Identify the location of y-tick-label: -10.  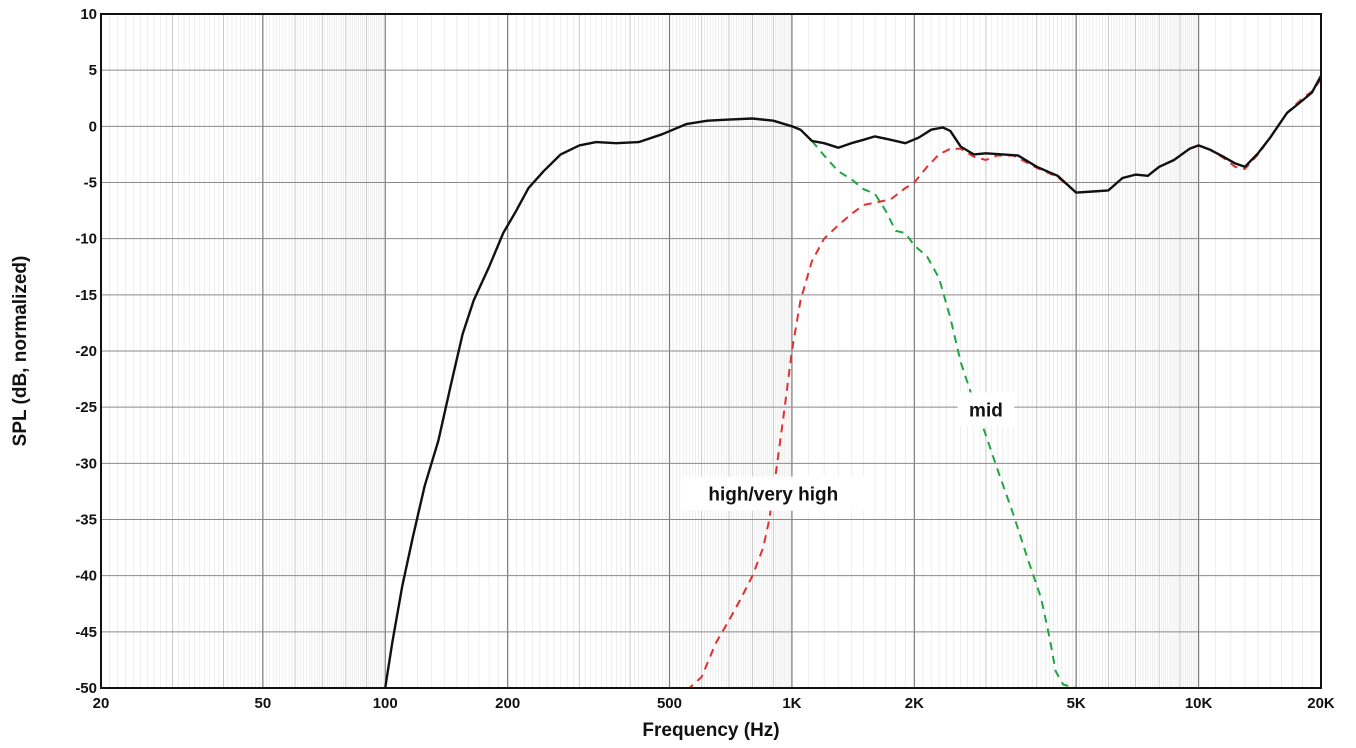
(86, 239).